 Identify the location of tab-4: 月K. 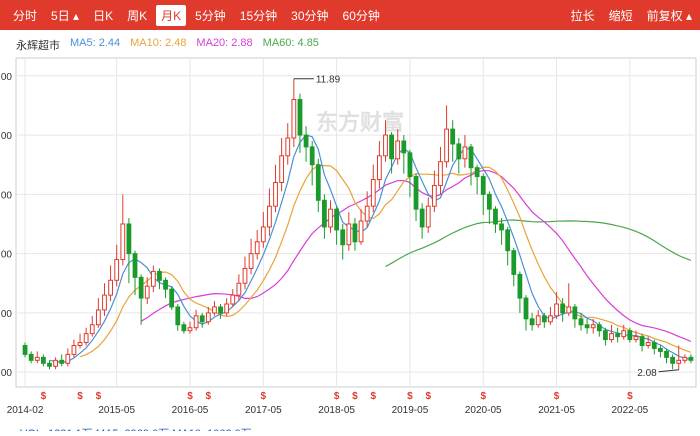
(171, 15).